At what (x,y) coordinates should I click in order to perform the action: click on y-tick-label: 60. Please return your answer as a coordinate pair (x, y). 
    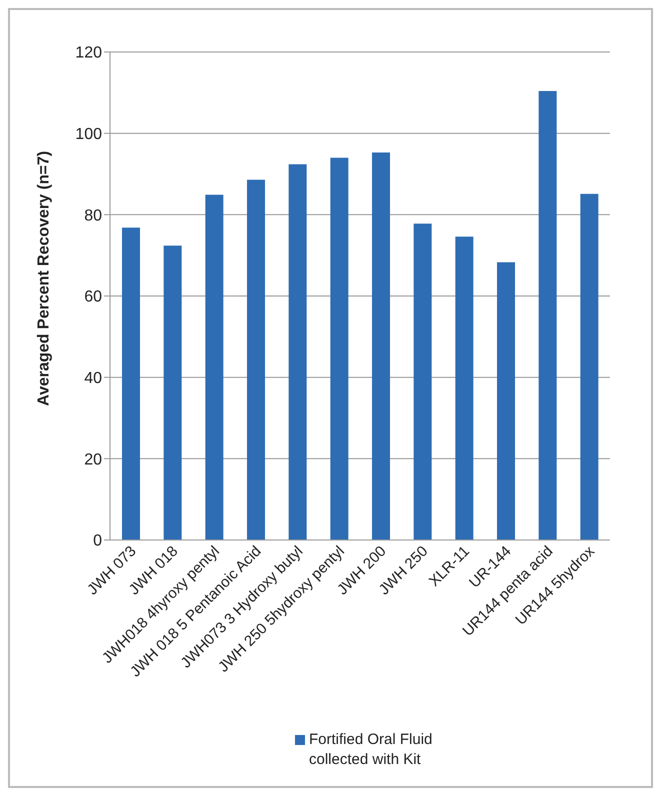
    Looking at the image, I should click on (93, 297).